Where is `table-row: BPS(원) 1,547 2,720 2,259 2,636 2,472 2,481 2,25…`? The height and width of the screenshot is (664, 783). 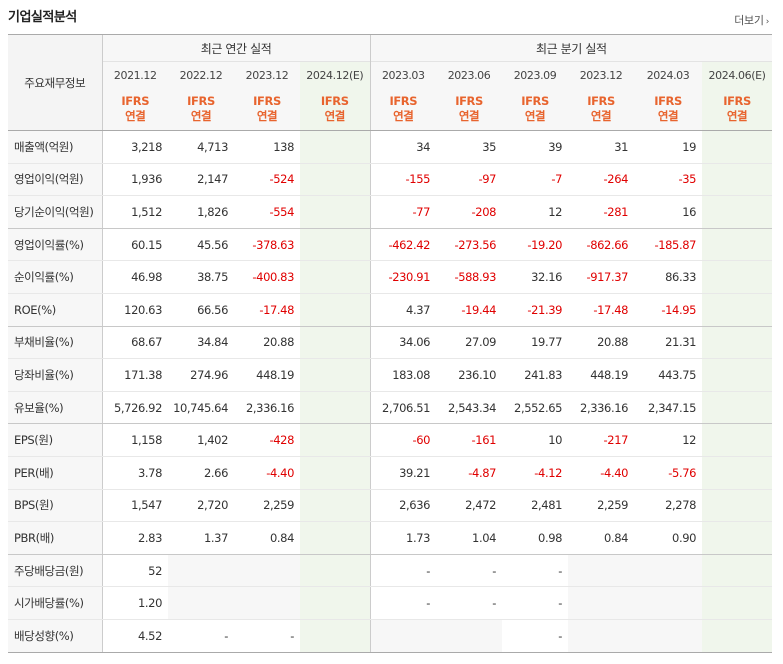 table-row: BPS(원) 1,547 2,720 2,259 2,636 2,472 2,481 2,25… is located at coordinates (390, 506).